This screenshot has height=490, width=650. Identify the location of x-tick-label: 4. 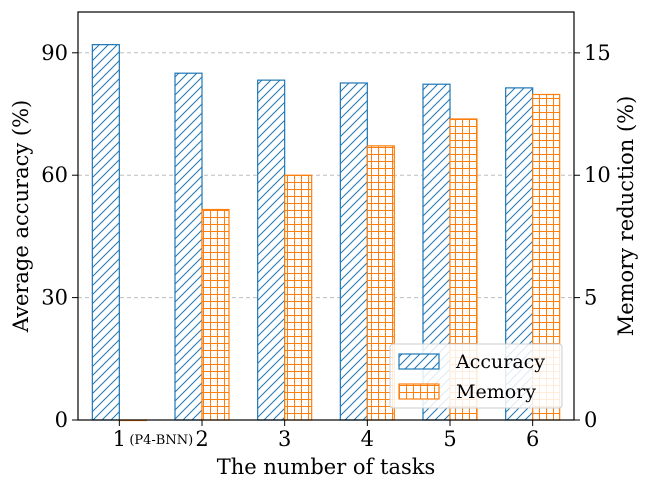
(367, 439).